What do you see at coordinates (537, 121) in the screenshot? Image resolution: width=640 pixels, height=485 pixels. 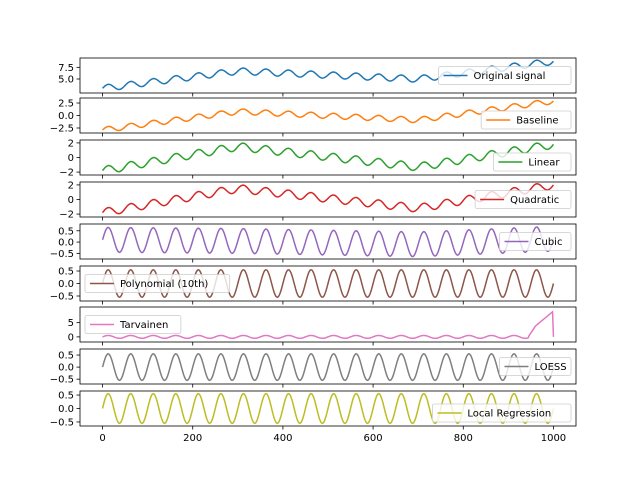 I see `legend-label: Baseline` at bounding box center [537, 121].